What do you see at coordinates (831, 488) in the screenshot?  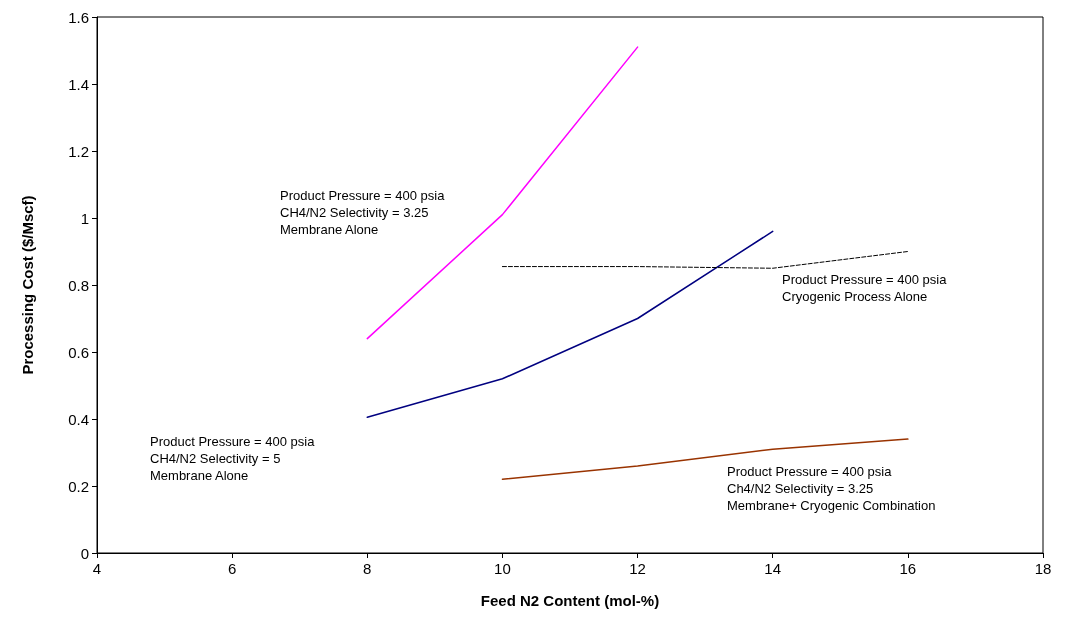 I see `annotation: Product Pressure = 400 psia Ch4/N2 Selectivity = 3.25 Membrane+ Cryogenic Combination` at bounding box center [831, 488].